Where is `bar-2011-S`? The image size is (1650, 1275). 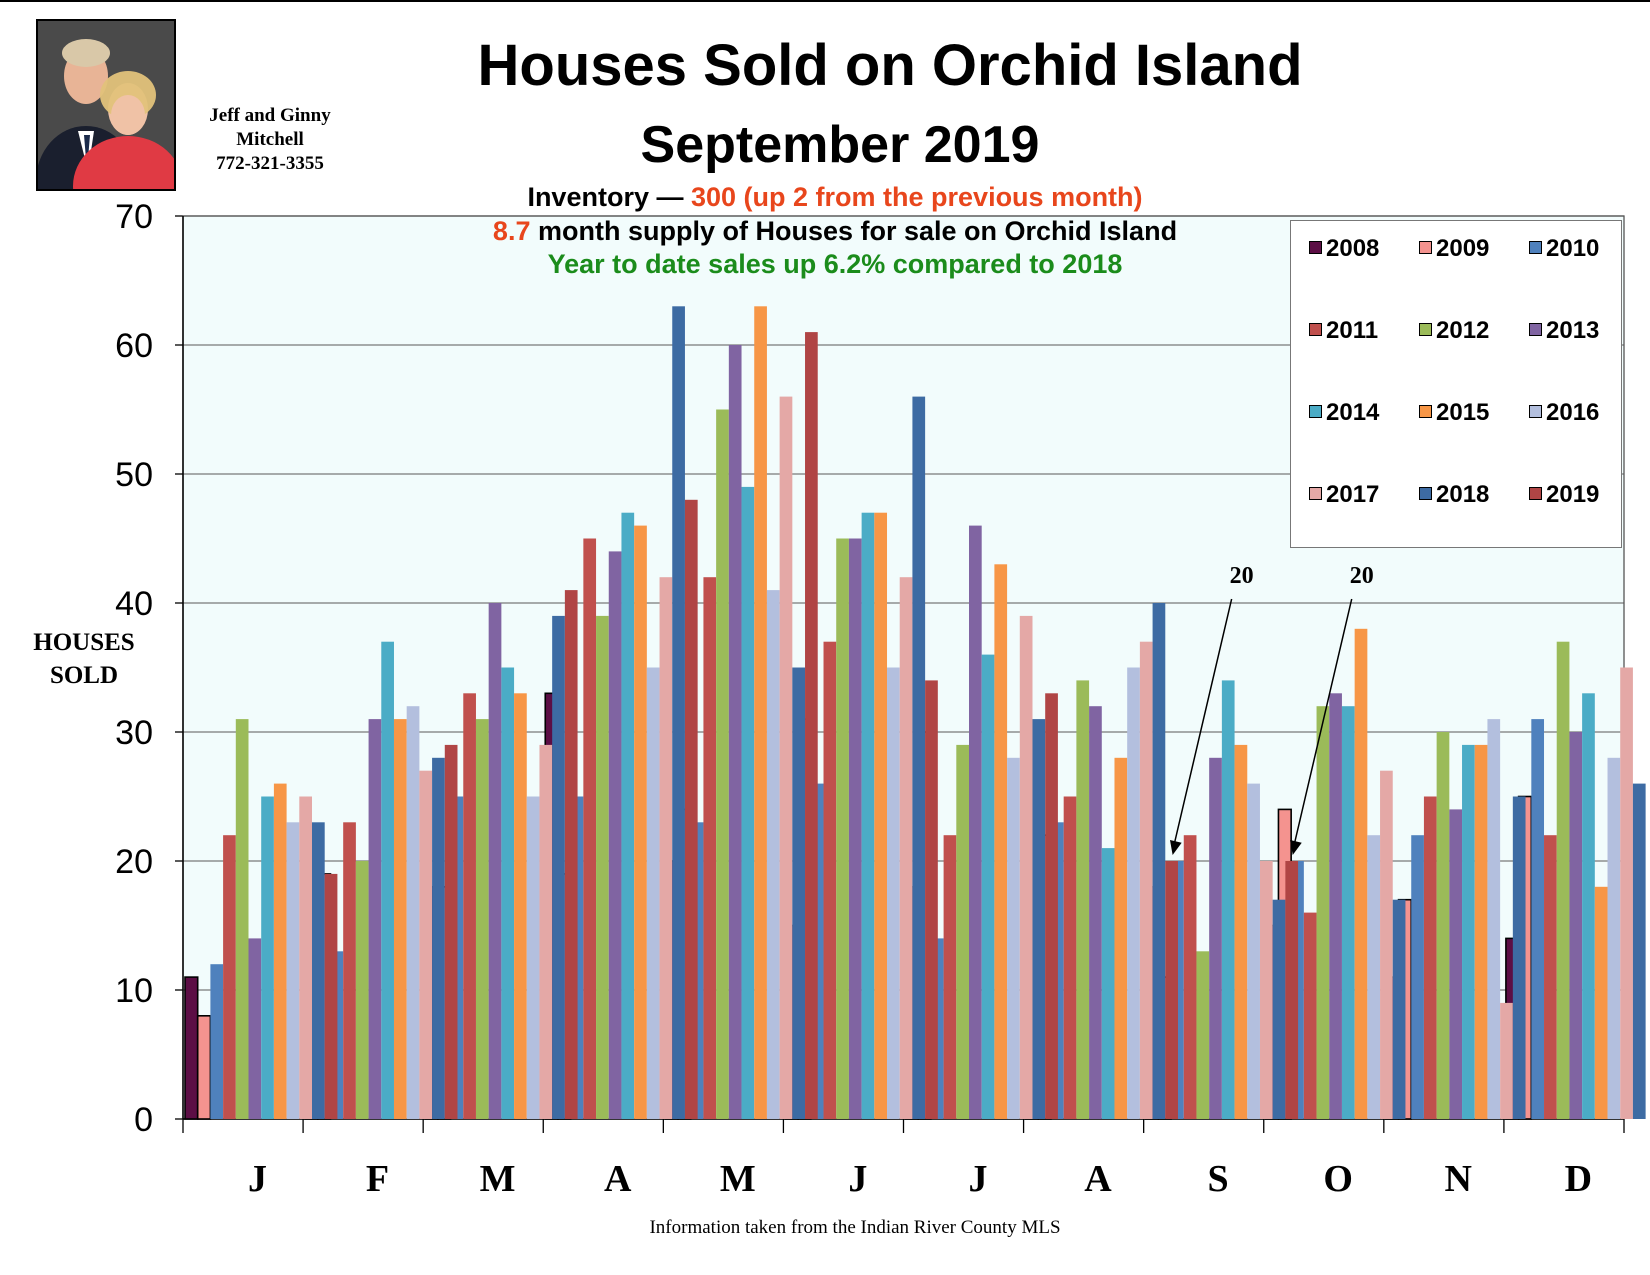
bar-2011-S is located at coordinates (1190, 977).